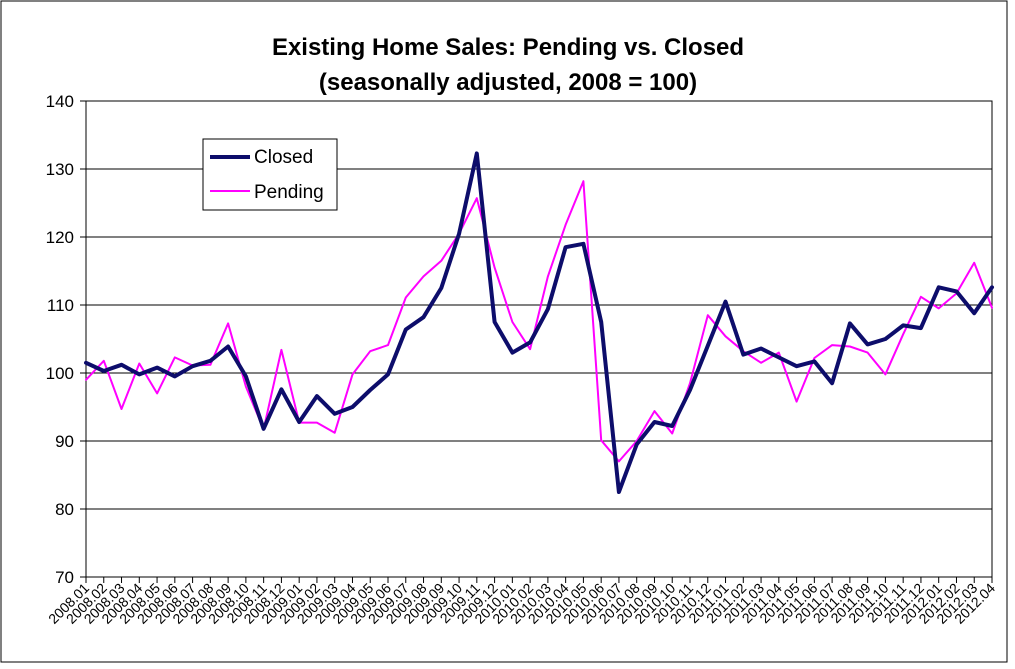  What do you see at coordinates (283, 157) in the screenshot?
I see `legend-closed-label: Closed` at bounding box center [283, 157].